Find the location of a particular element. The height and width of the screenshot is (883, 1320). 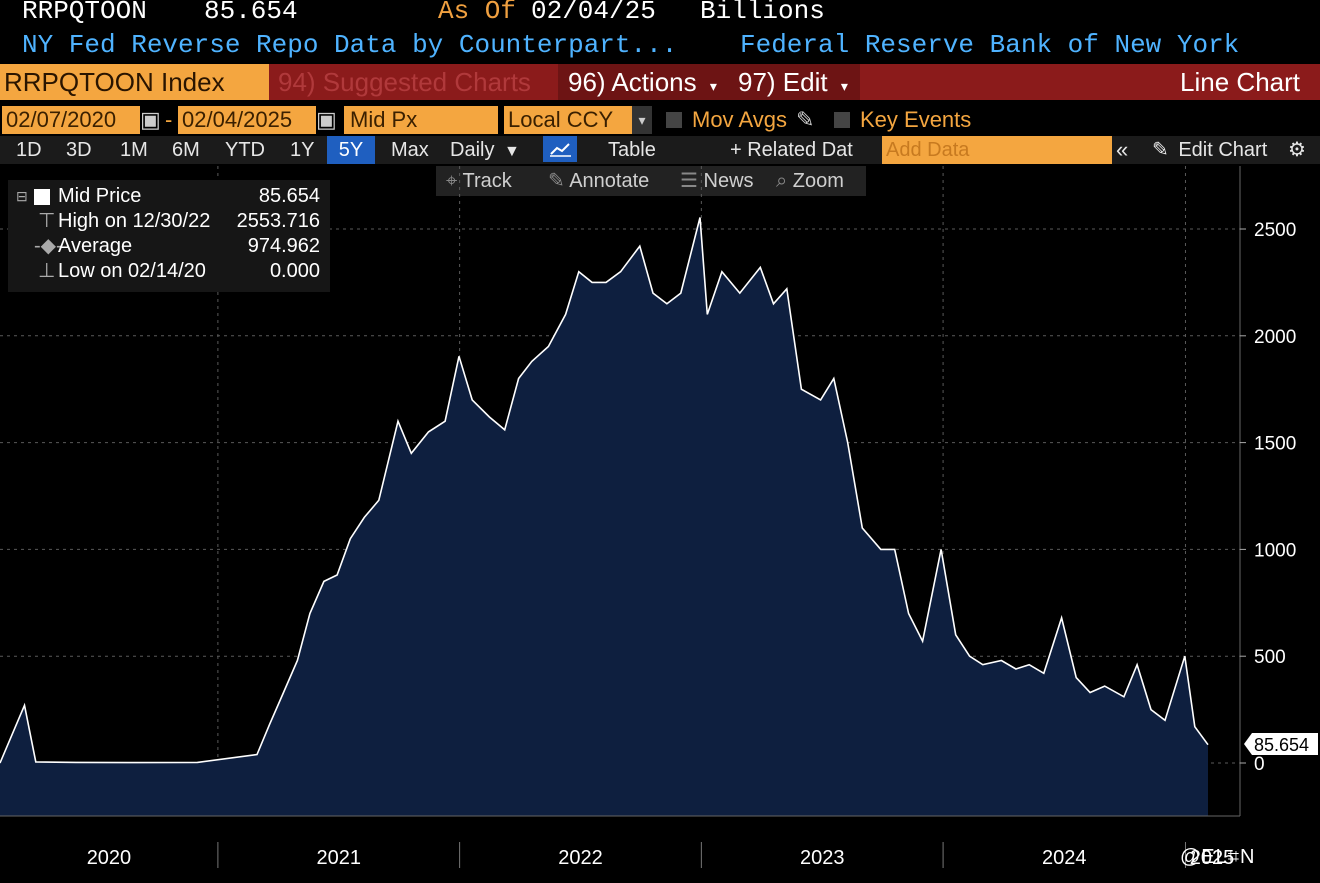

y-tick-label: 1500 is located at coordinates (1275, 444).